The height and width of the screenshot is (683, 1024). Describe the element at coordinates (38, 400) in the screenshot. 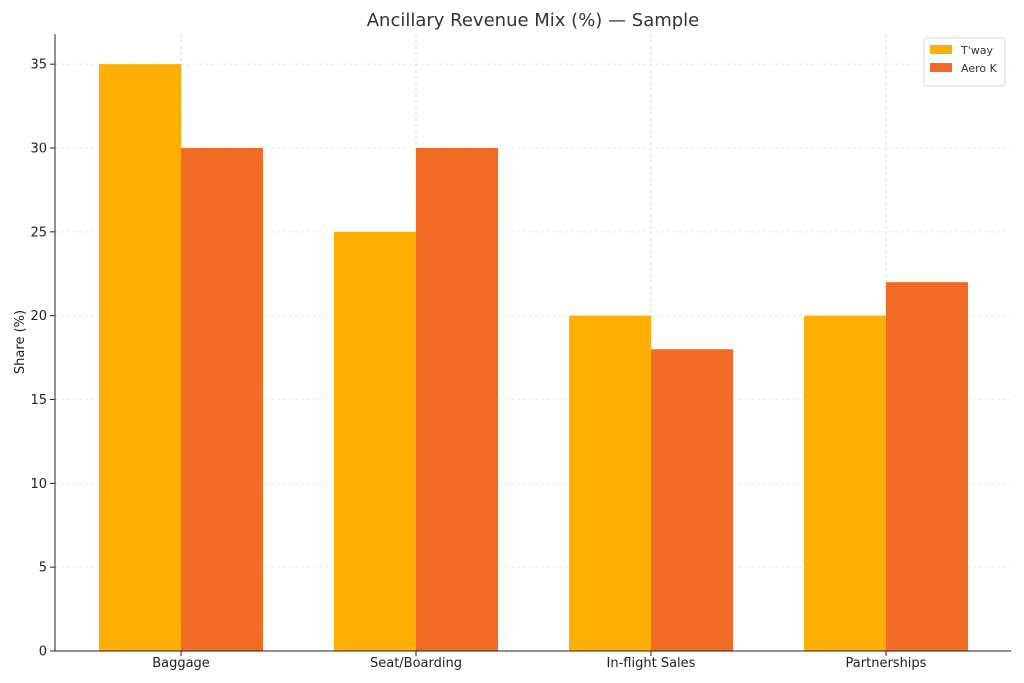

I see `y-tick-label: 15` at that location.